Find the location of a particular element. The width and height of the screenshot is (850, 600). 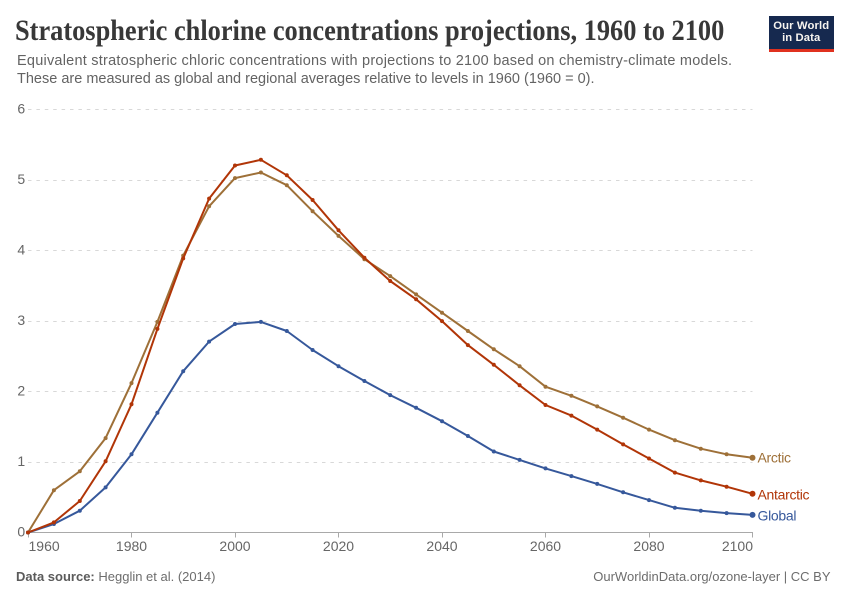

svg-text: 1980 is located at coordinates (131, 546).